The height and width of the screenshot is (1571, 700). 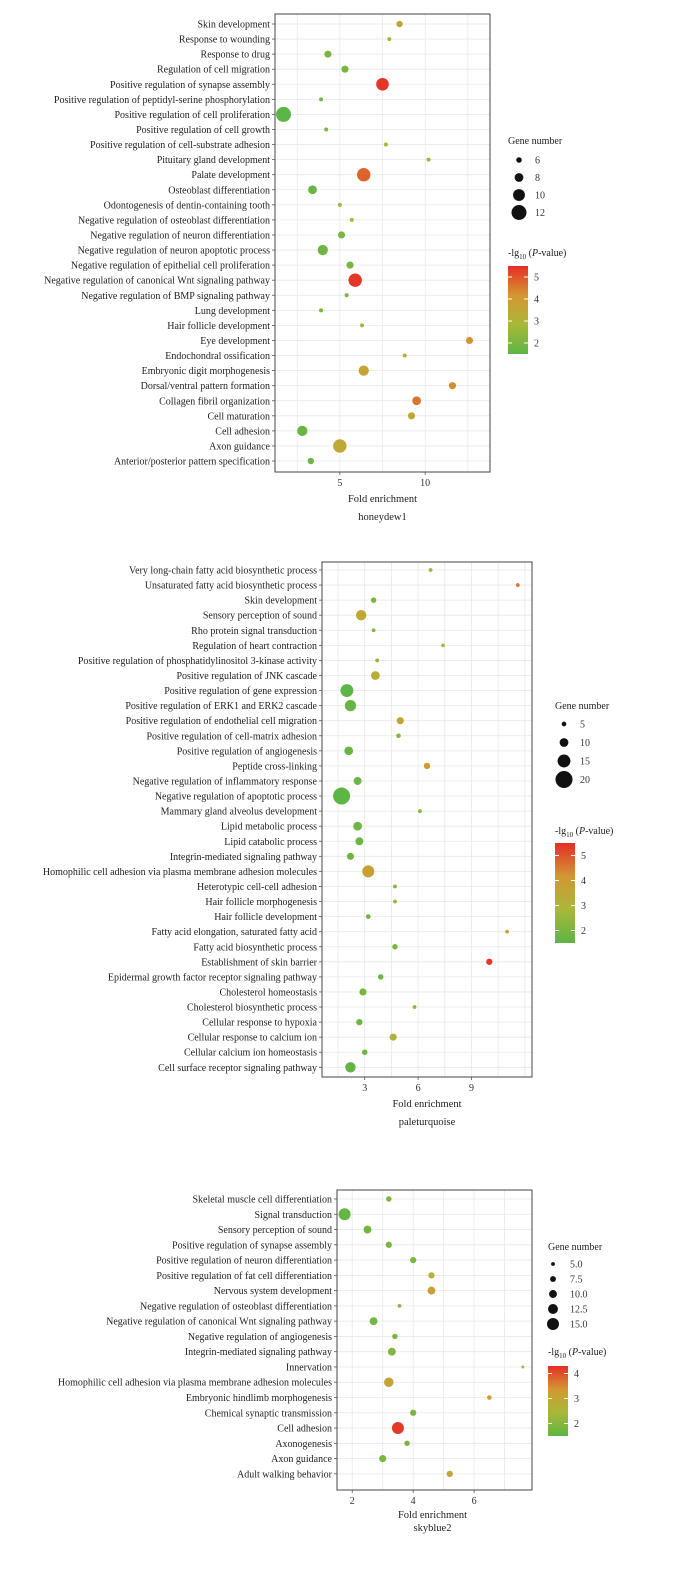 What do you see at coordinates (269, 992) in the screenshot?
I see `category-label: Cholesterol homeostasis` at bounding box center [269, 992].